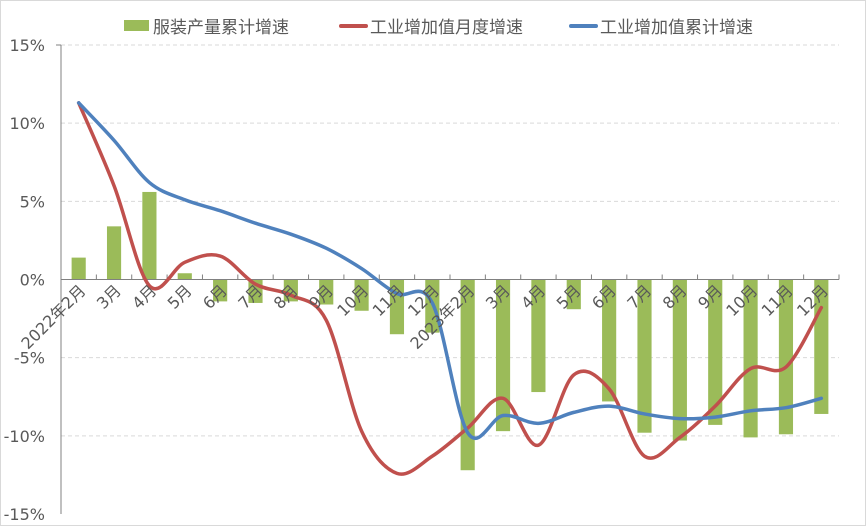 The image size is (866, 527). I want to click on x-tick-label: 5月, so click(180, 297).